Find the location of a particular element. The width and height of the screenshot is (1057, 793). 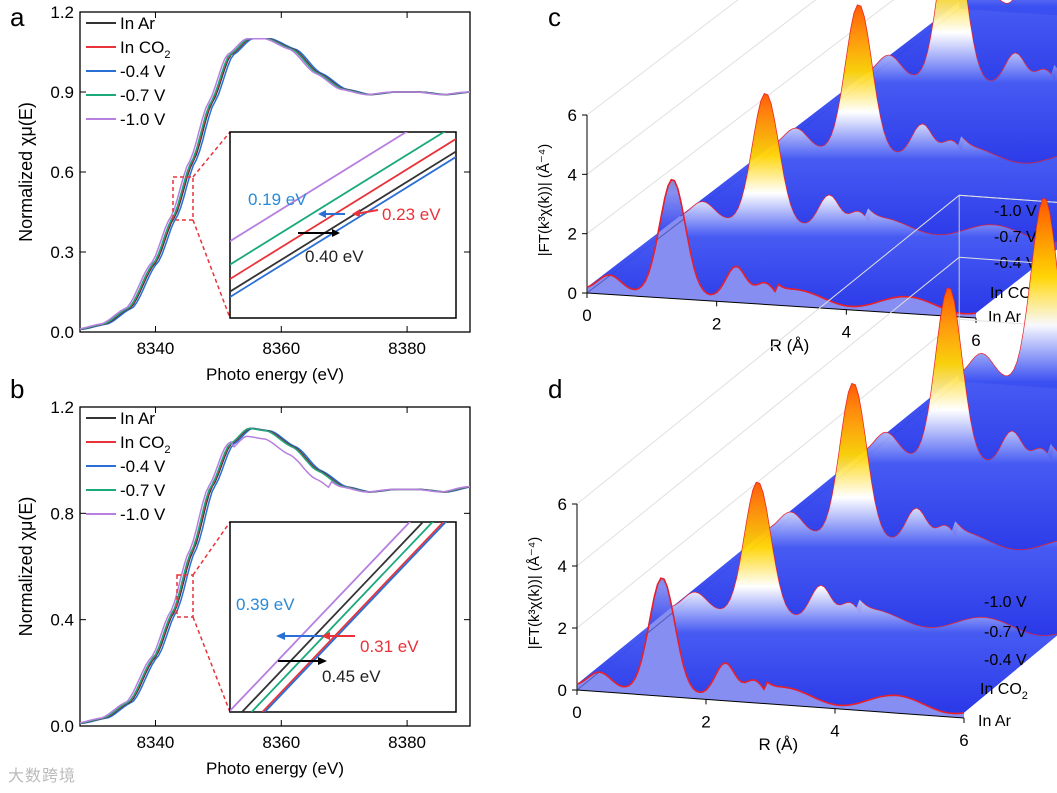

series-label: In CO2 is located at coordinates (1004, 691).